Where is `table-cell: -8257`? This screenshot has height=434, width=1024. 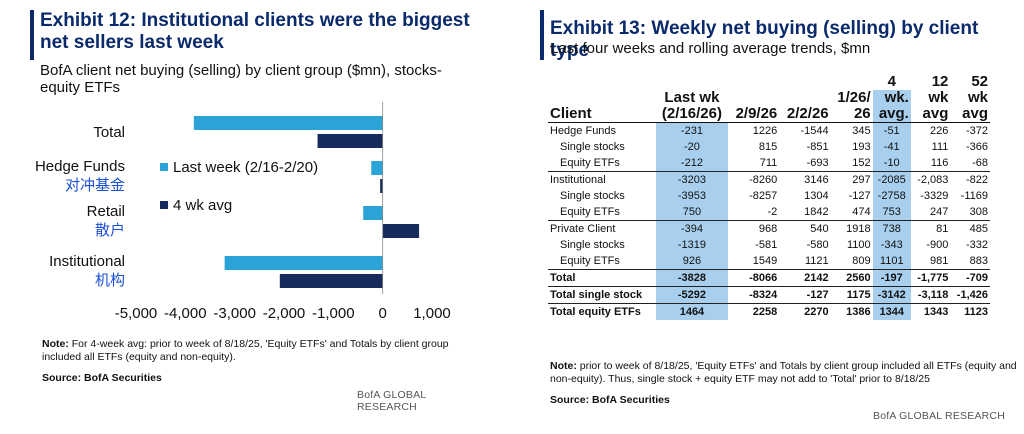 table-cell: -8257 is located at coordinates (763, 196).